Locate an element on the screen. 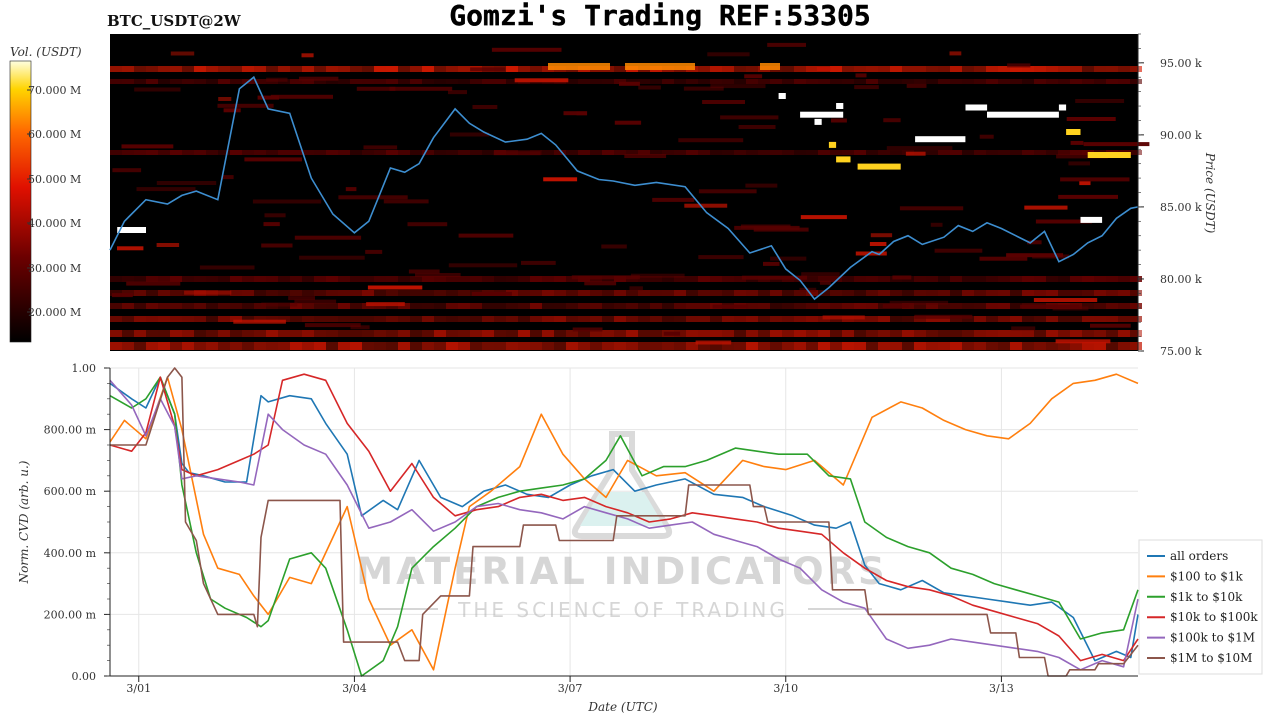 This screenshot has width=1280, height=724. legend-entry: $1k to $10k is located at coordinates (1206, 597).